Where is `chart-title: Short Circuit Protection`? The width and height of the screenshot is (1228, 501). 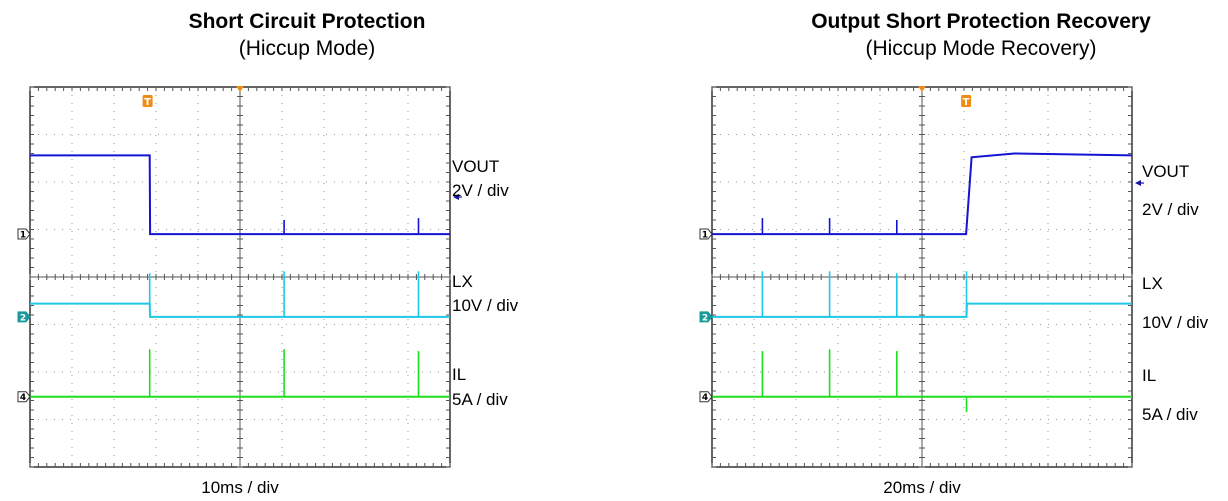 chart-title: Short Circuit Protection is located at coordinates (307, 21).